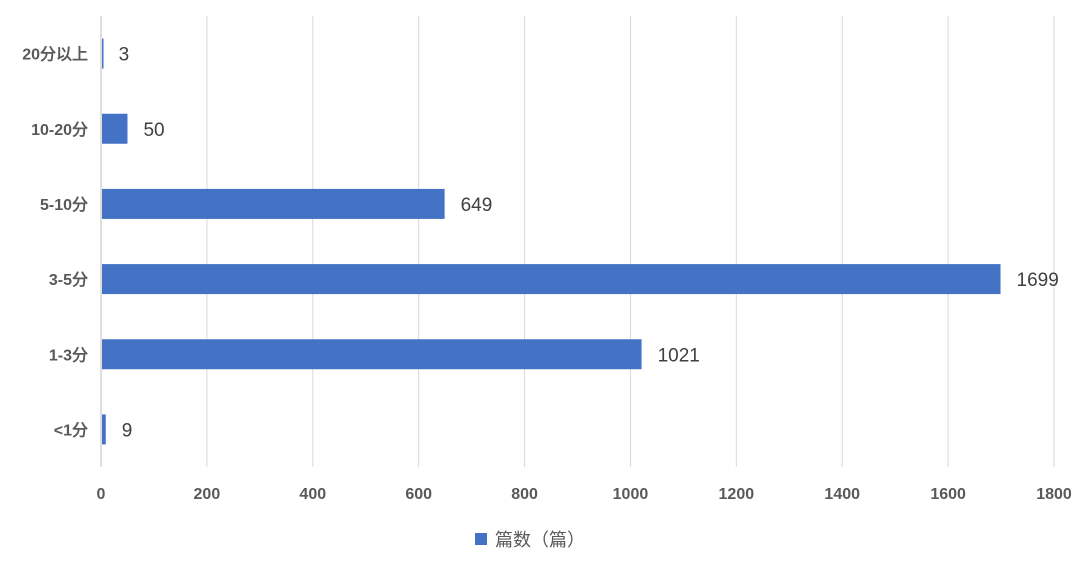 The image size is (1080, 565). Describe the element at coordinates (312, 494) in the screenshot. I see `x-tick-label: 400` at that location.